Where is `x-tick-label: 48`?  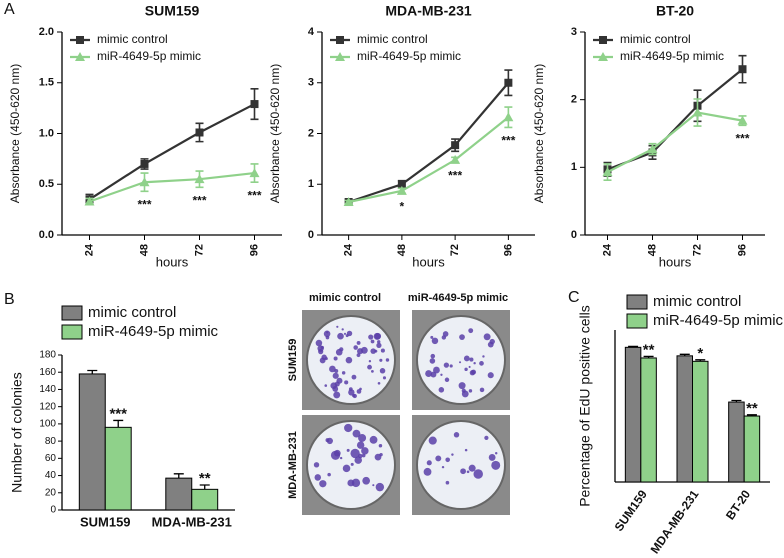
x-tick-label: 48 is located at coordinates (144, 250).